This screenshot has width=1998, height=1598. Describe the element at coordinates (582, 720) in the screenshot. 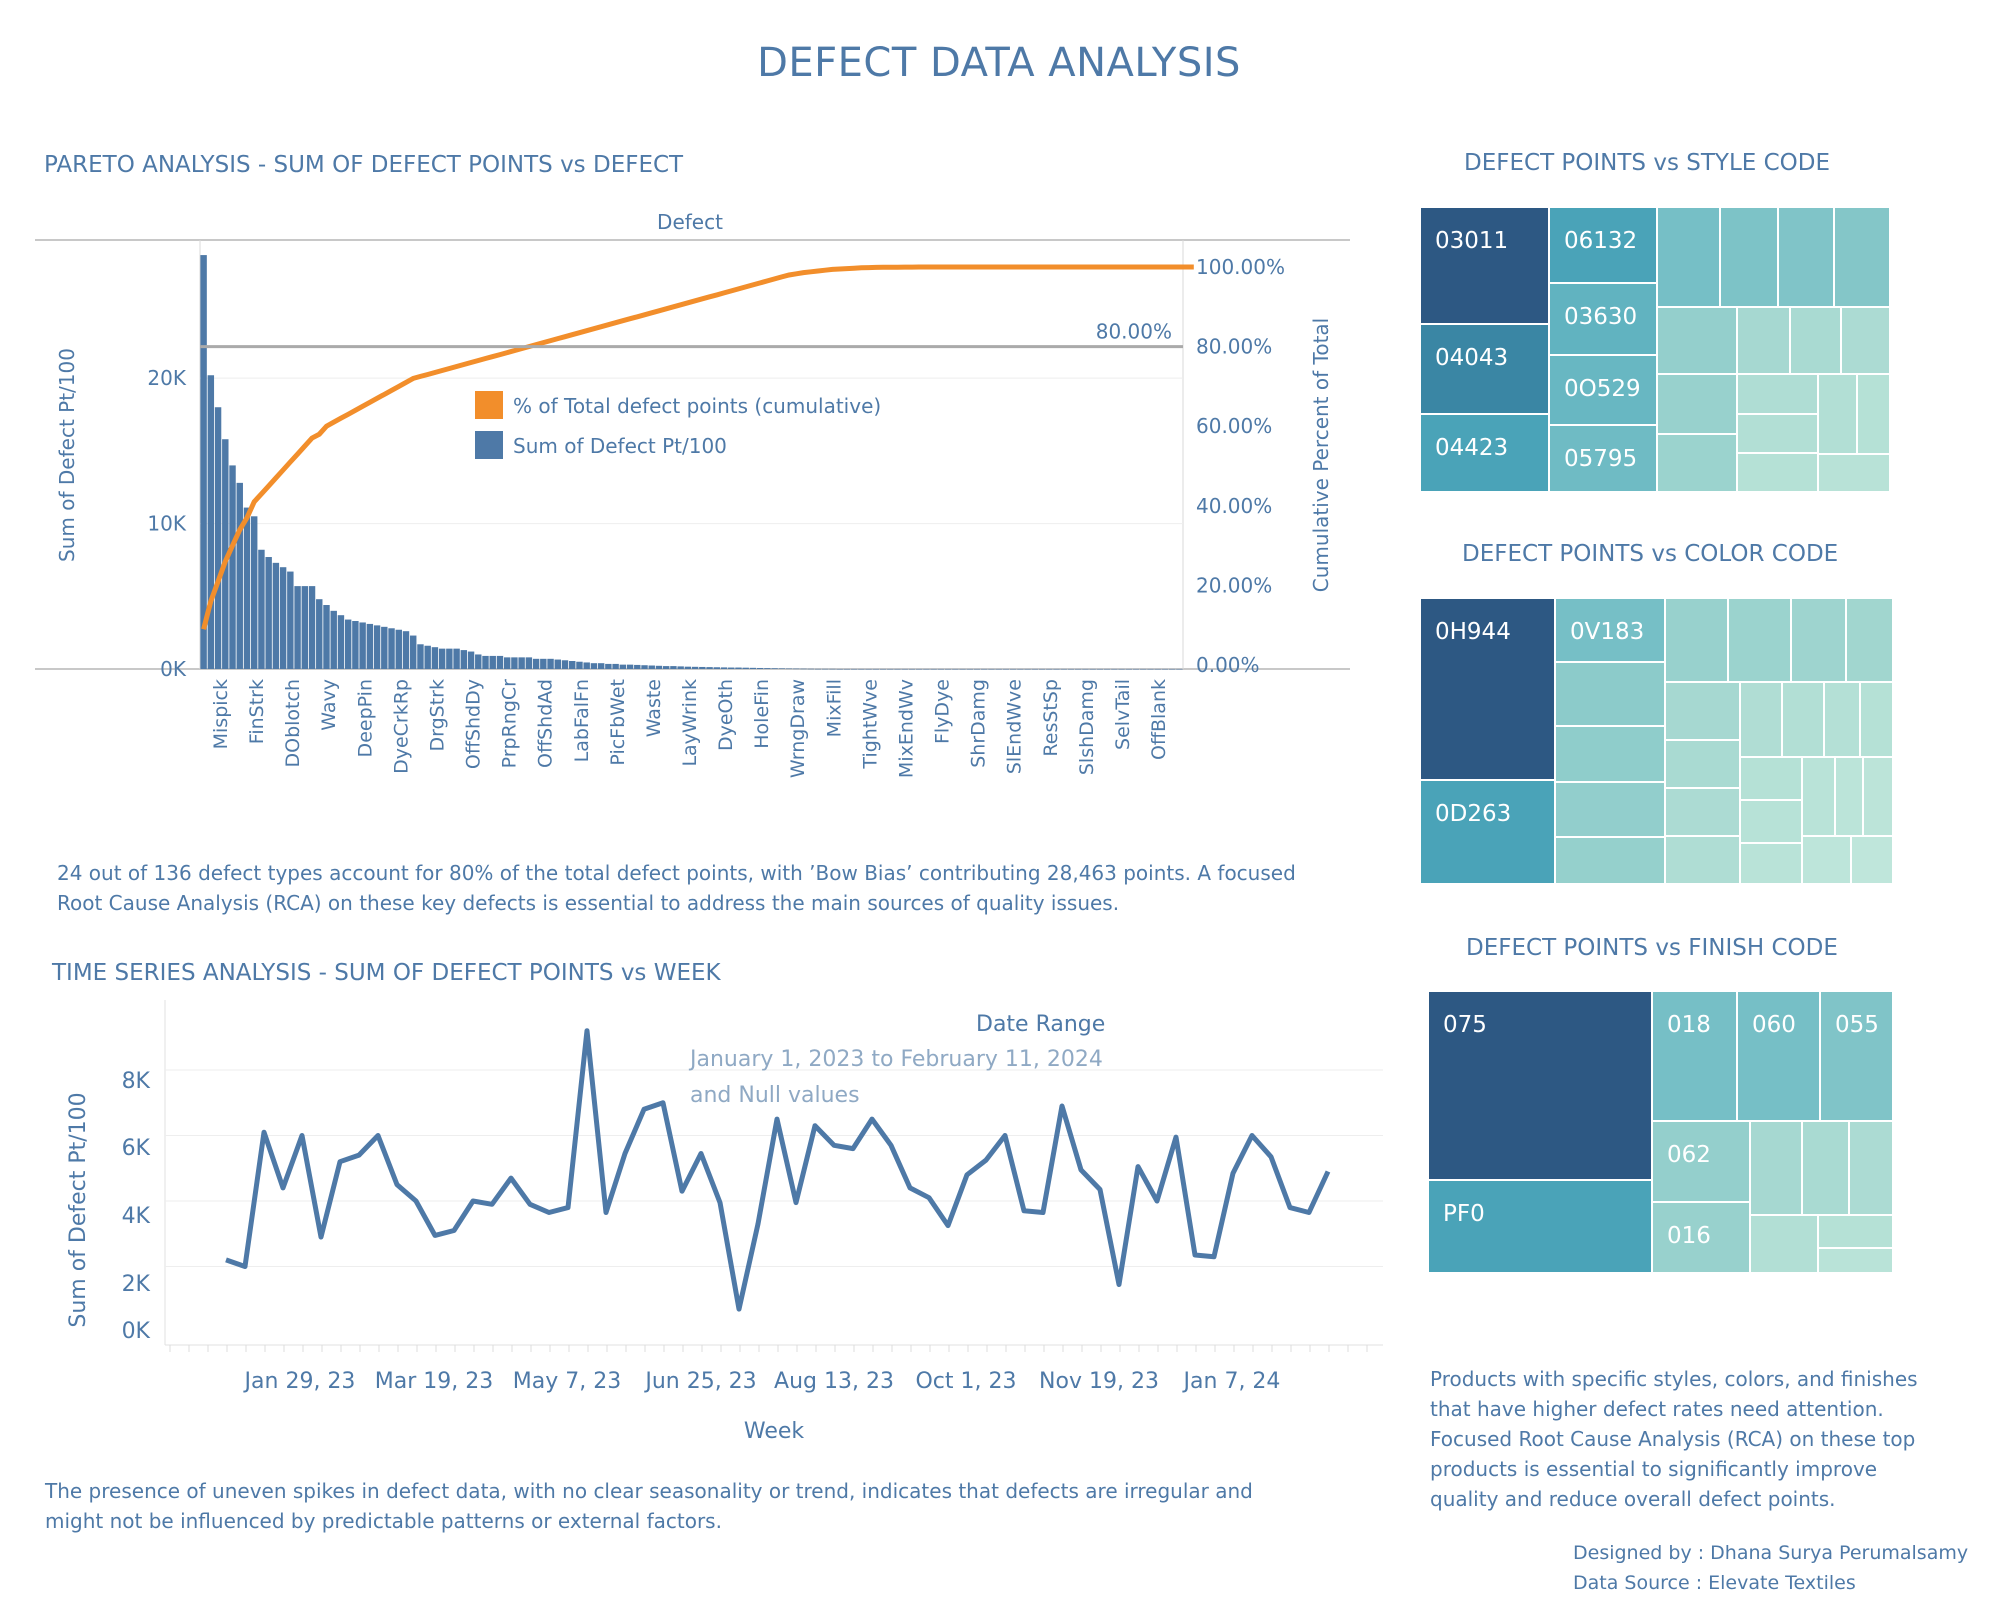

I see `x-tick-label: LabFalFn` at that location.